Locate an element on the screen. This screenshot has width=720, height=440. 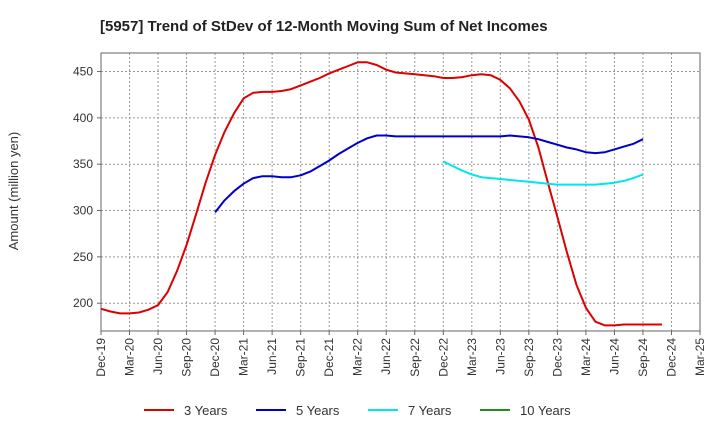
x-tick-label: Jun-22 is located at coordinates (386, 356).